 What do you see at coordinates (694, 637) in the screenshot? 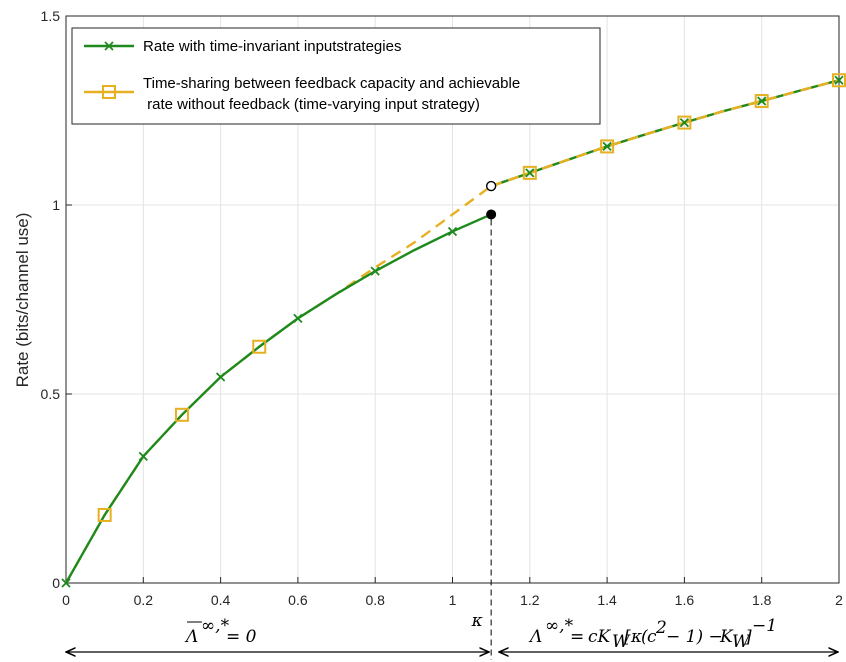
I see `svg-text: − 1) −` at bounding box center [694, 637].